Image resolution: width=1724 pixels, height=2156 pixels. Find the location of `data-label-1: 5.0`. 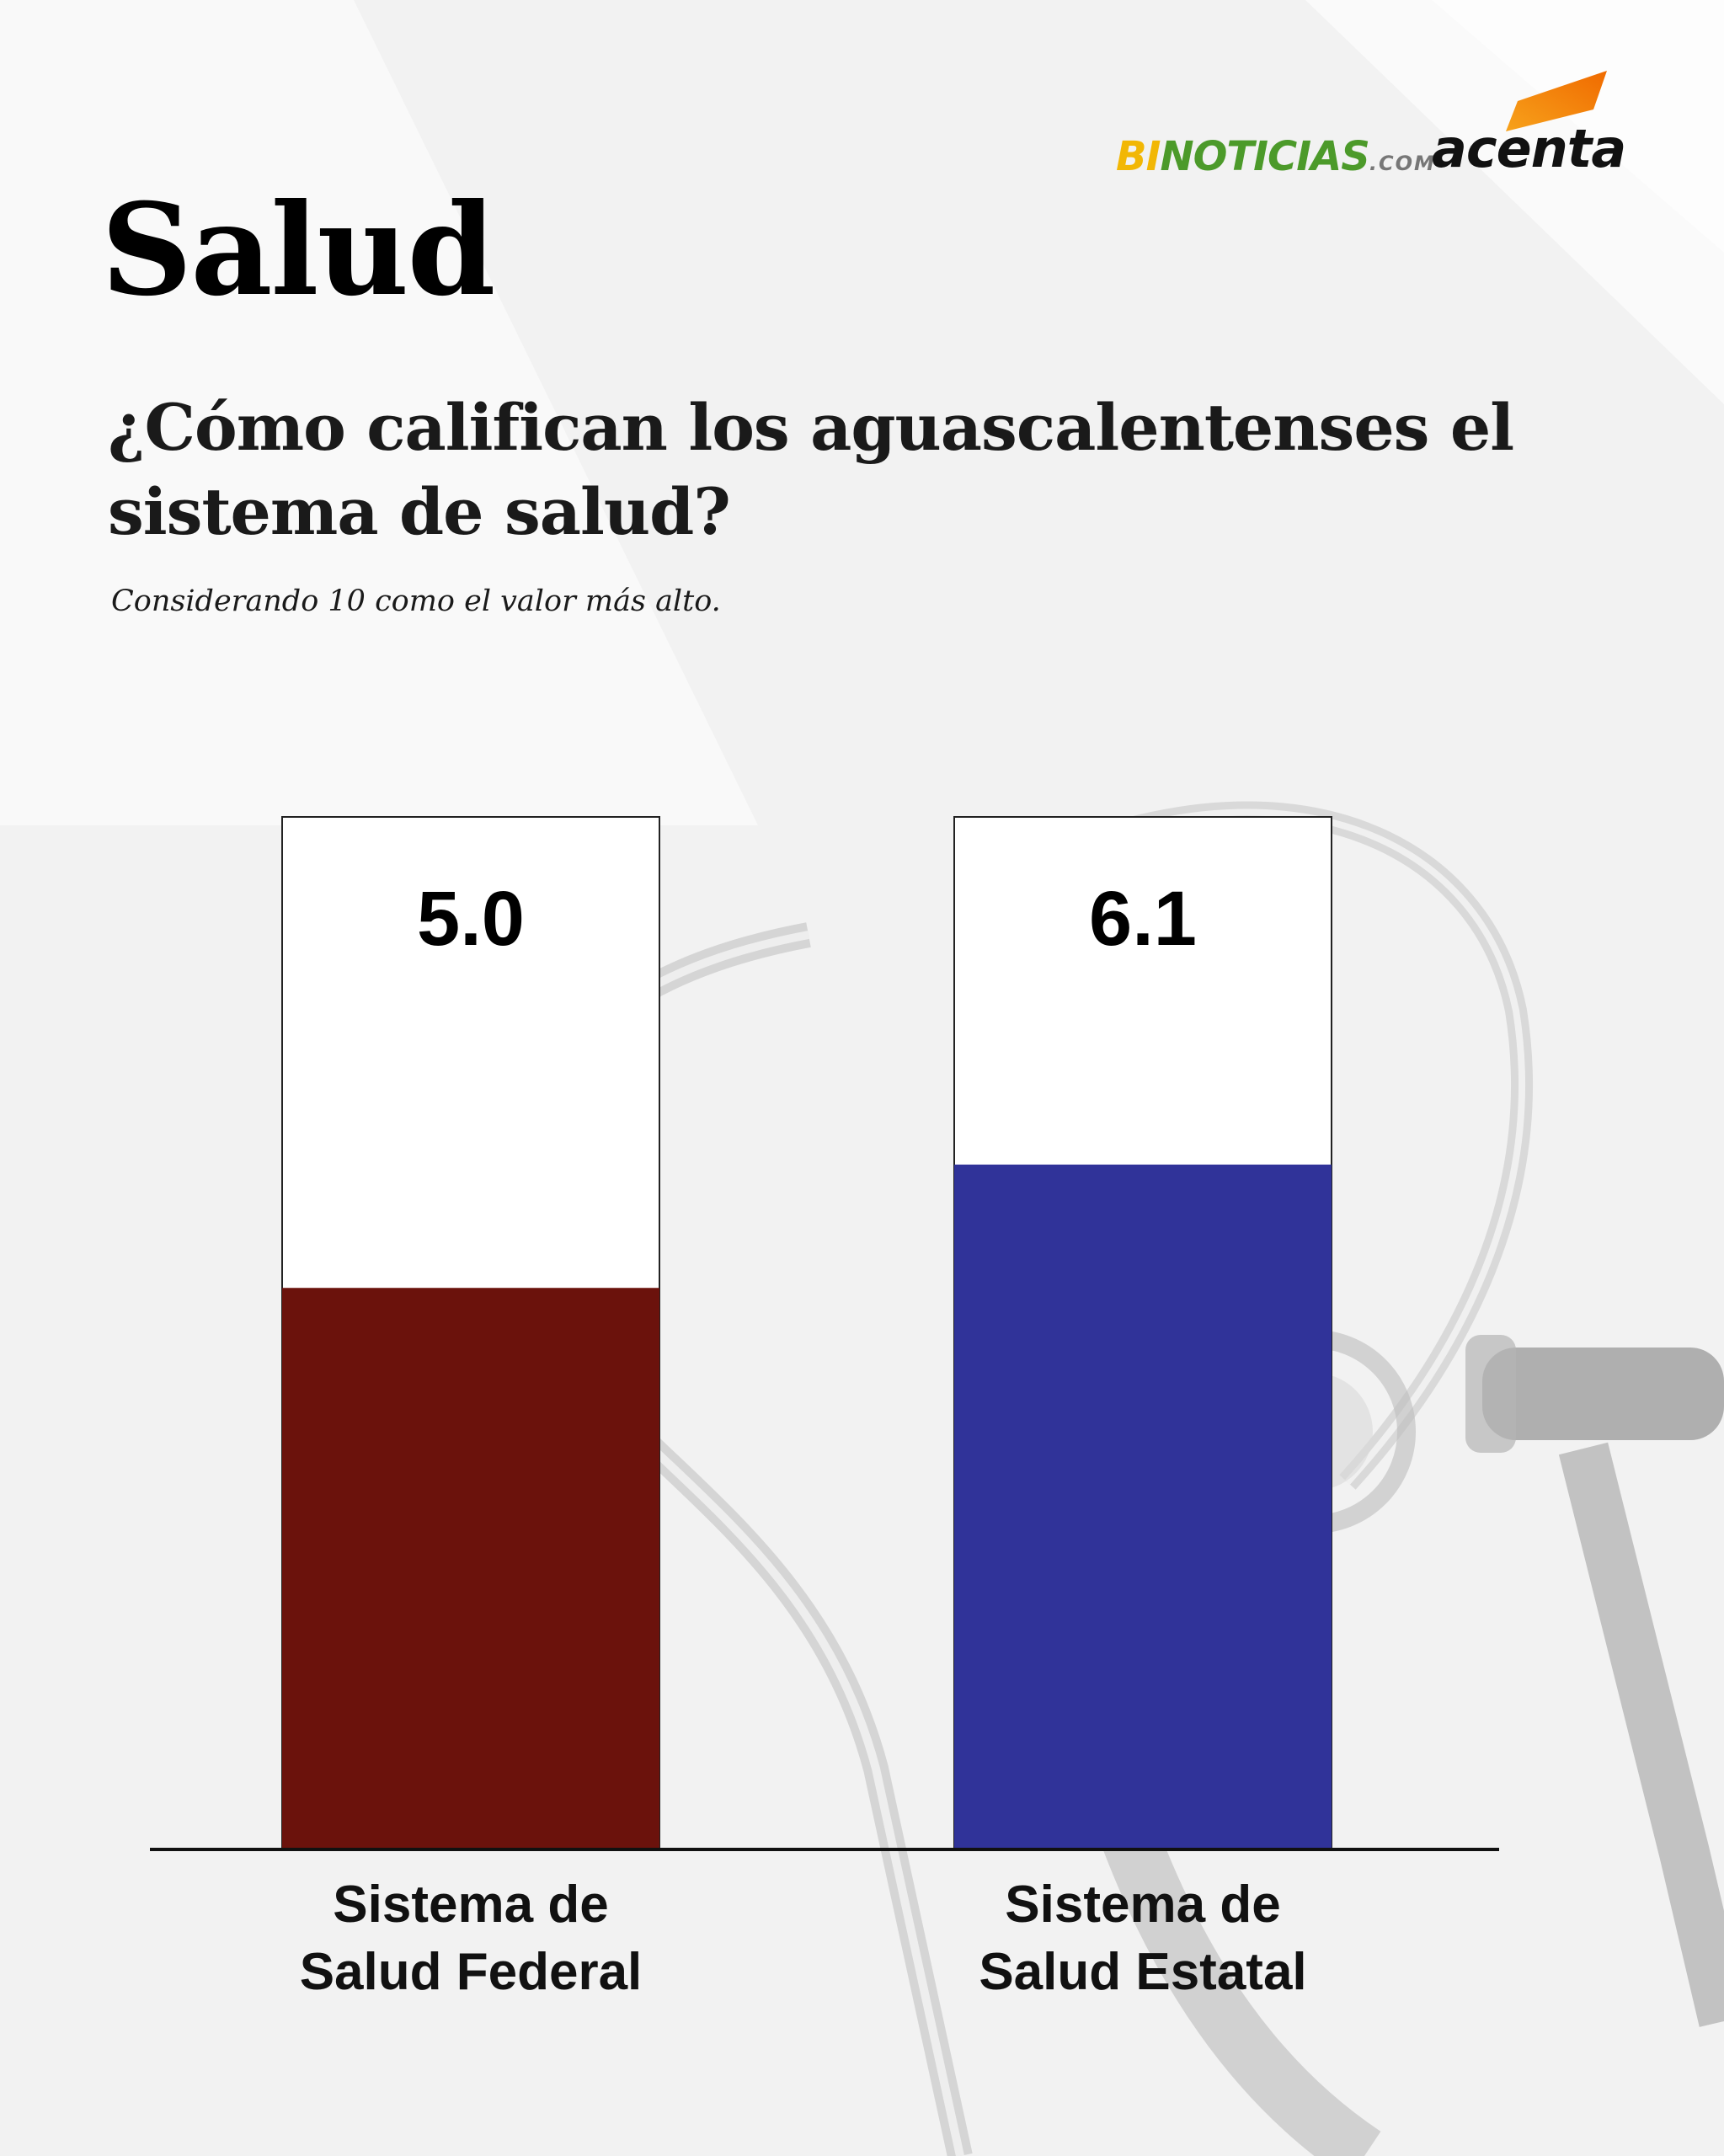

data-label-1: 5.0 is located at coordinates (471, 919).